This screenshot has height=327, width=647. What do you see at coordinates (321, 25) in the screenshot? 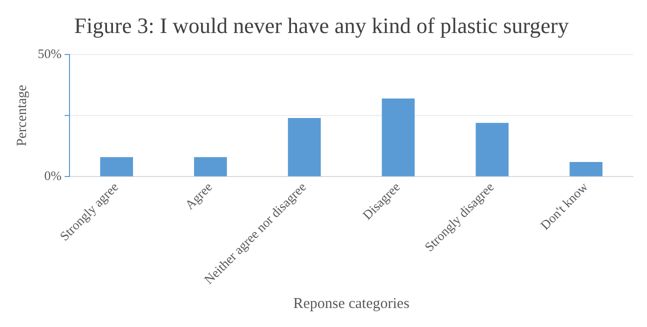
I see `chart-title: Figure 3: I would never have any kind of plastic surgery` at bounding box center [321, 25].